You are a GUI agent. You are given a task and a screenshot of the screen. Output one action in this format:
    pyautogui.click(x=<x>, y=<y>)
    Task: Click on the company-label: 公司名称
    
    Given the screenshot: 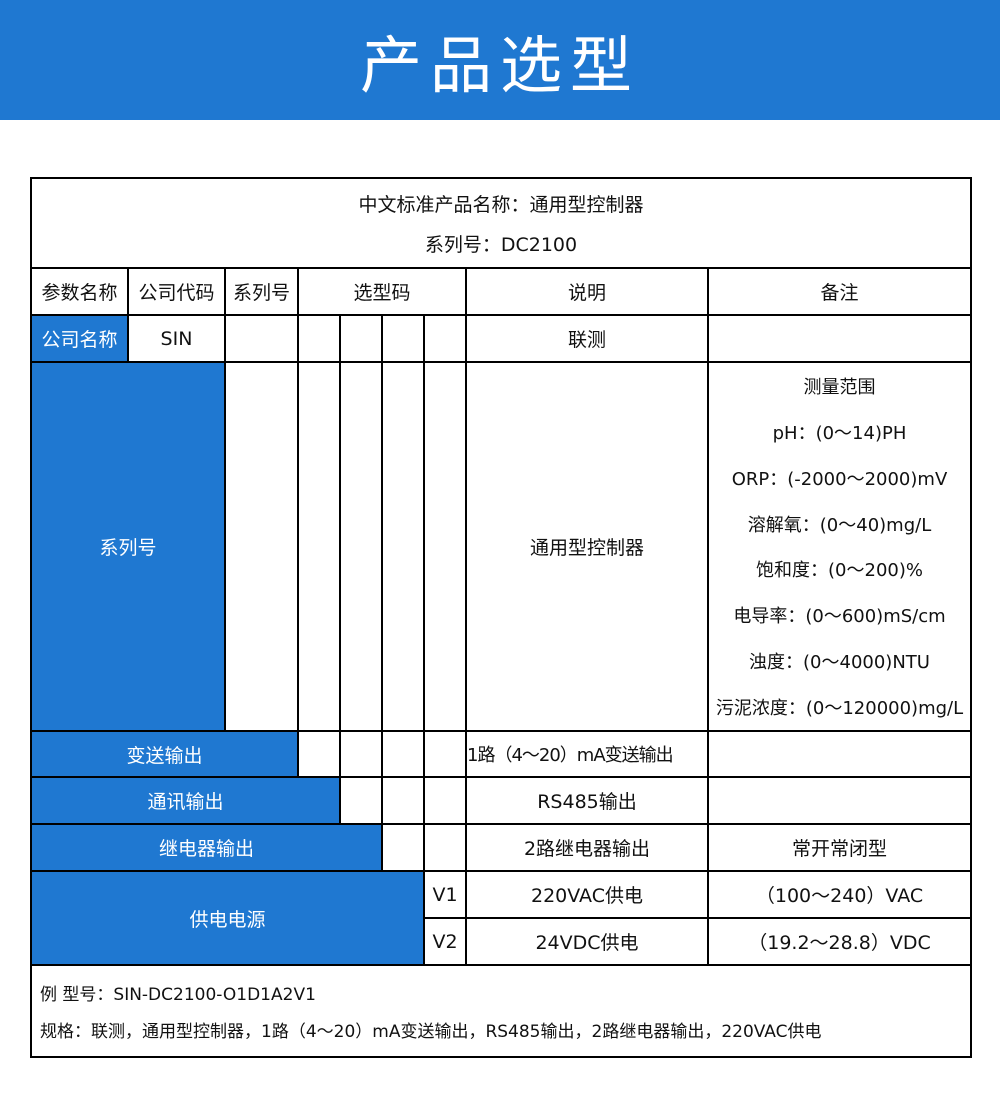 What is the action you would take?
    pyautogui.click(x=79, y=338)
    